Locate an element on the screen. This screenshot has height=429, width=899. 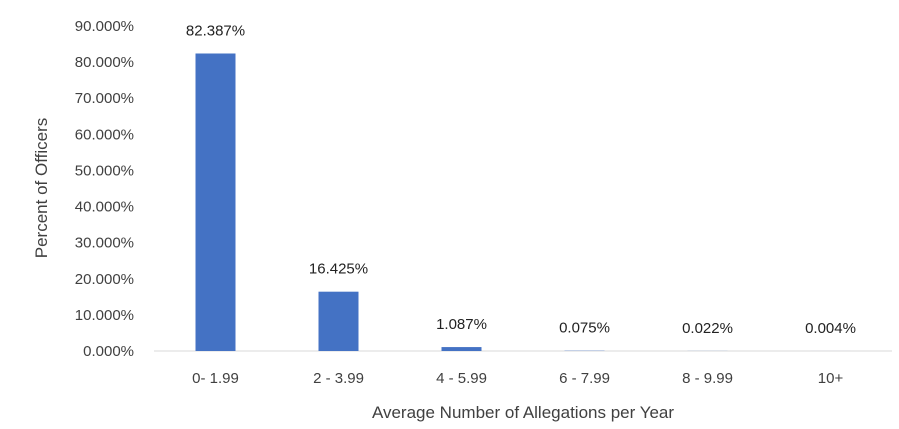
y-tick-label: 90.000% is located at coordinates (104, 26).